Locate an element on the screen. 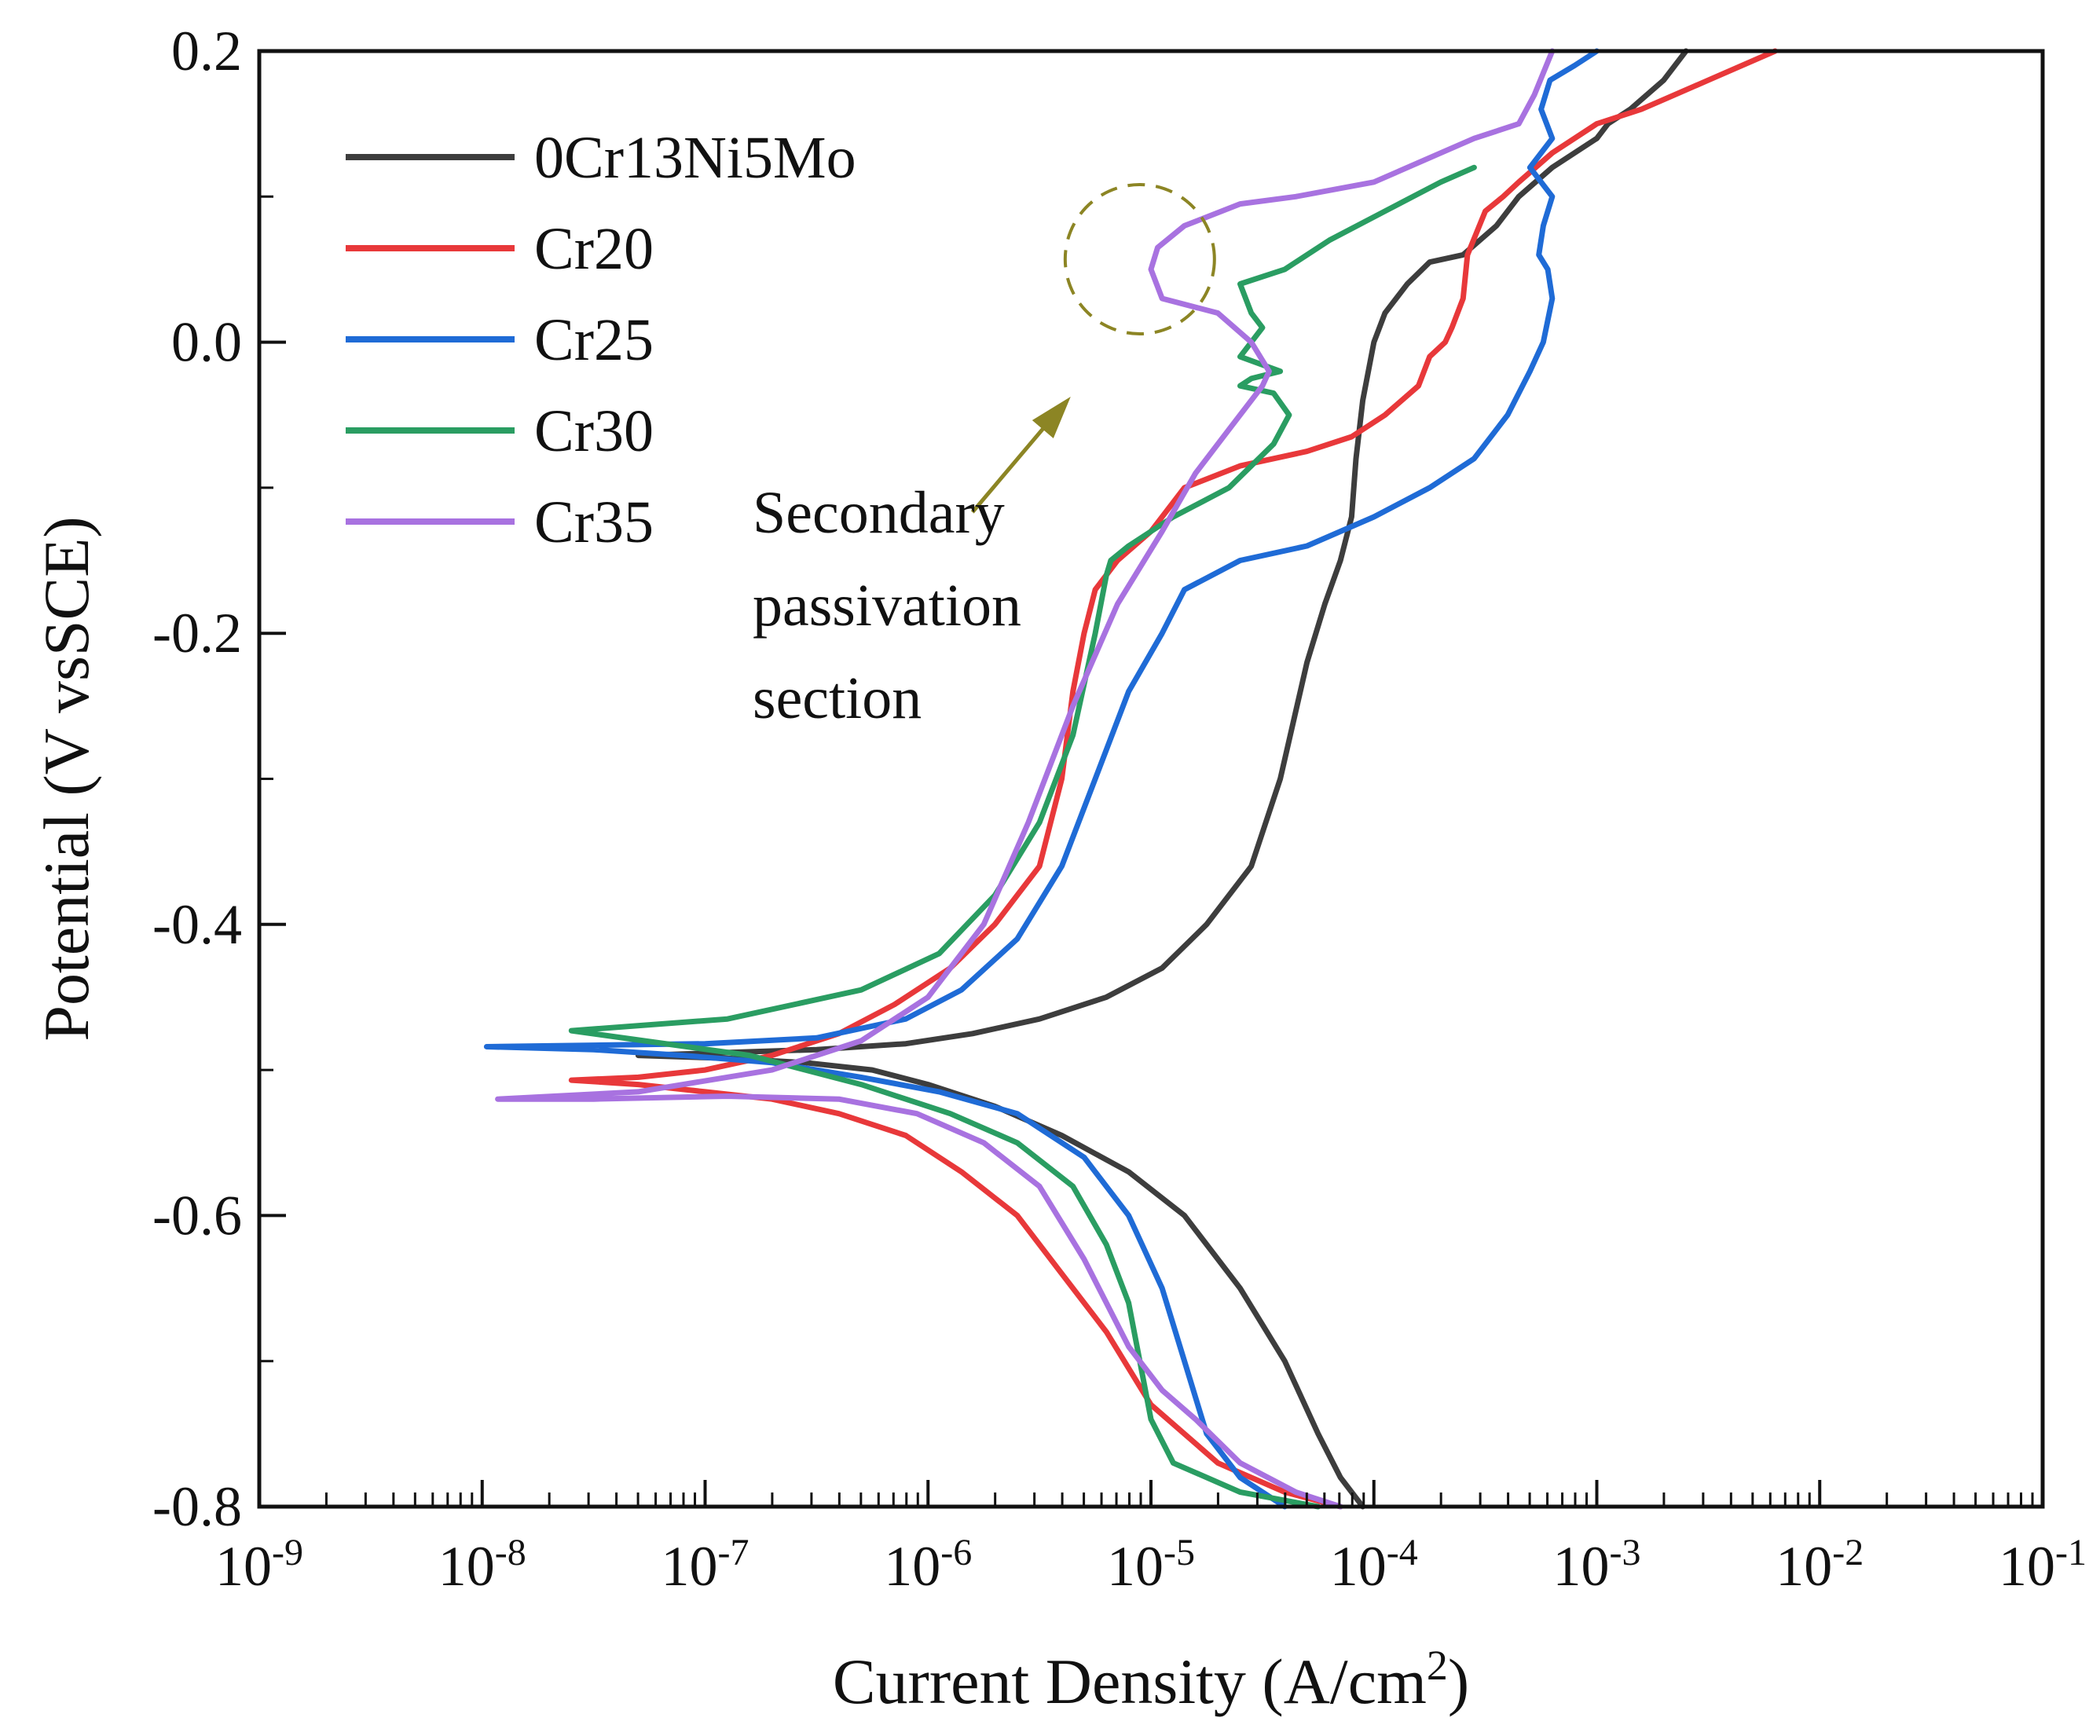 The width and height of the screenshot is (2100, 1736). annotation-text: section is located at coordinates (837, 698).